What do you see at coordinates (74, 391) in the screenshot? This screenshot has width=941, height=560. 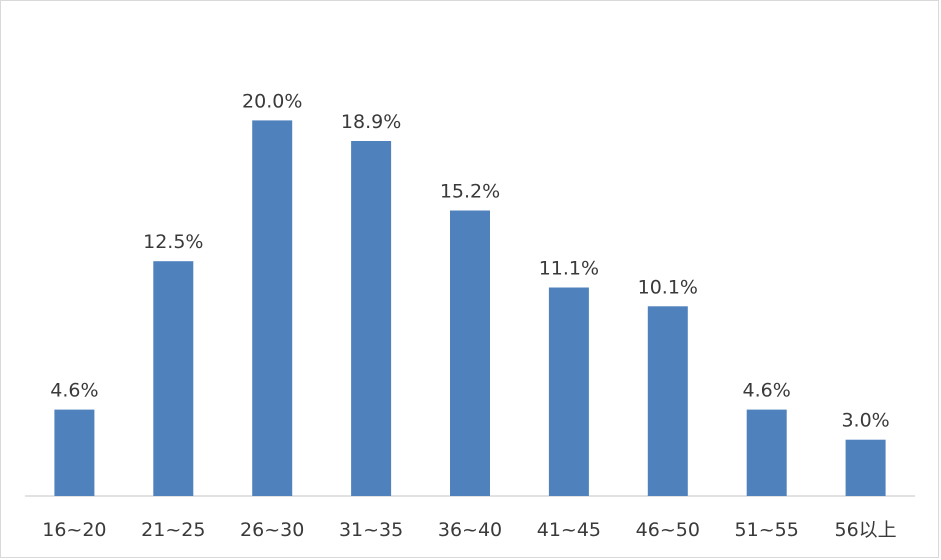 I see `data-label-1: 4.6%` at bounding box center [74, 391].